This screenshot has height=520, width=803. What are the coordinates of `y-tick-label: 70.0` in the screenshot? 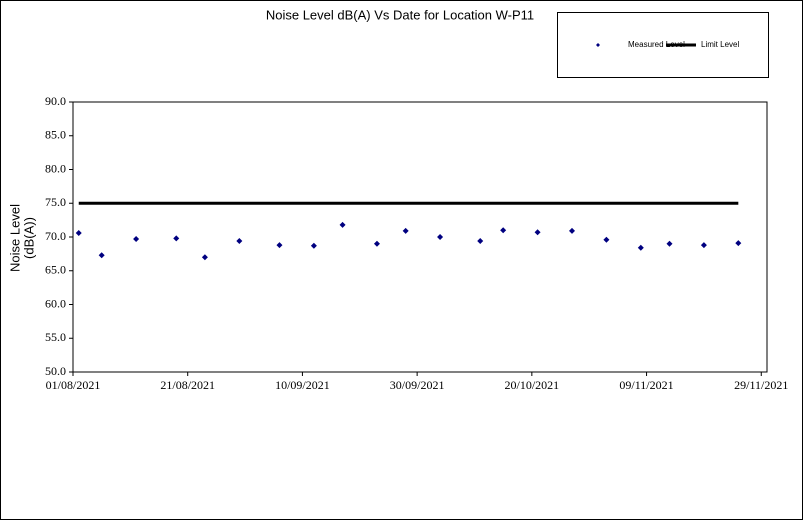 It's located at (55, 236).